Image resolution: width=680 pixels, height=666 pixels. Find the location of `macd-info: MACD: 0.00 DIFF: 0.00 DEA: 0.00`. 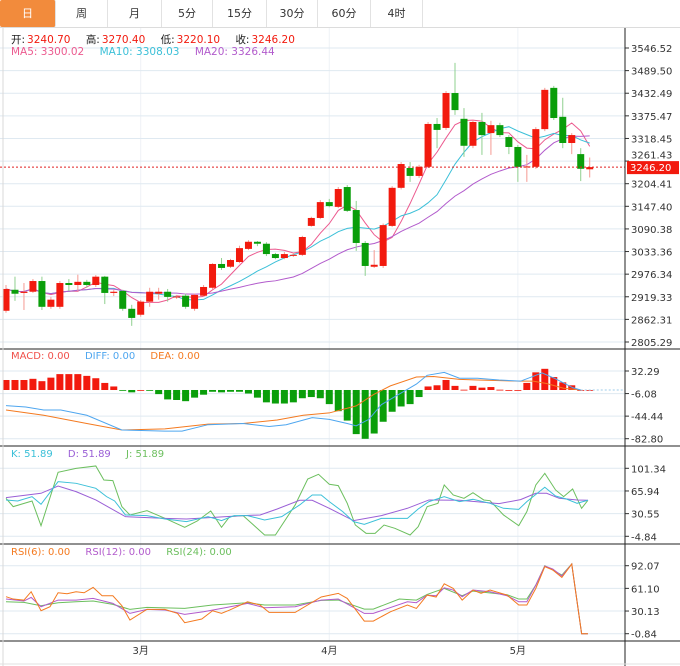

macd-info: MACD: 0.00 DIFF: 0.00 DEA: 0.00 is located at coordinates (106, 356).